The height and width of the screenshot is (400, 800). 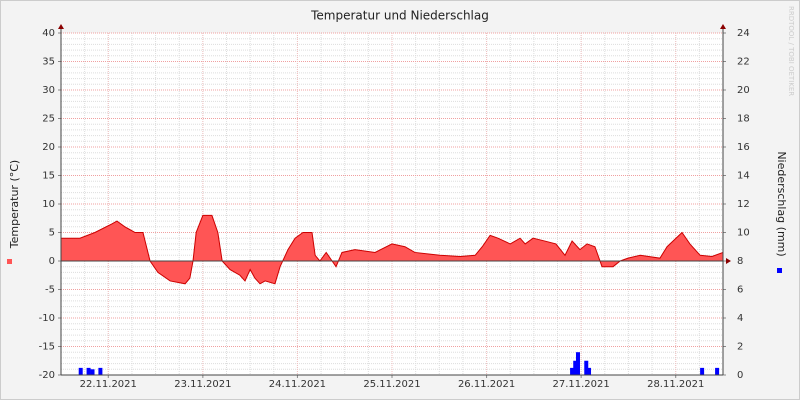 What do you see at coordinates (47, 318) in the screenshot?
I see `y-tick-label: -10` at bounding box center [47, 318].